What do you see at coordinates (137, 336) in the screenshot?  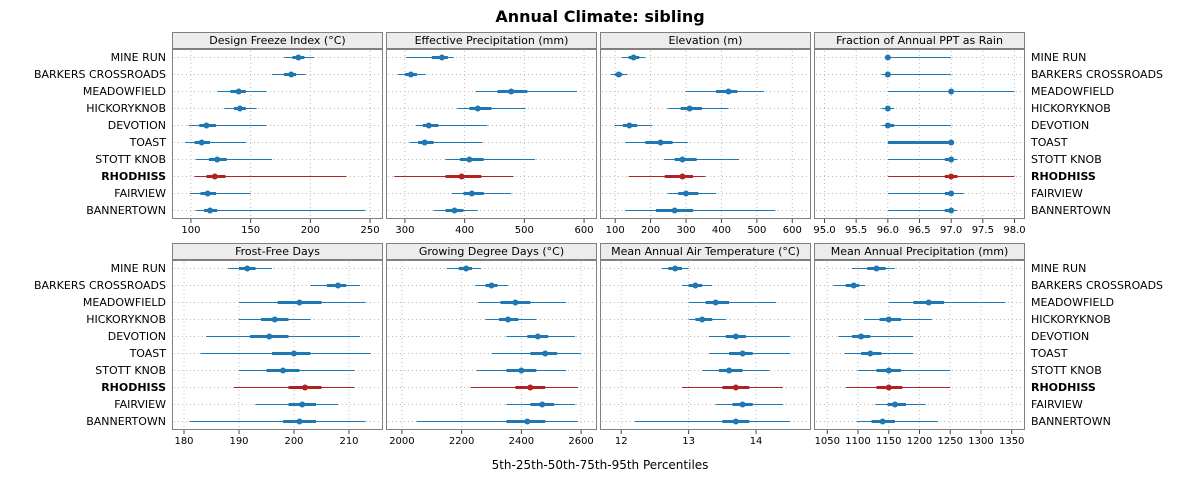 I see `station-label: DEVOTION` at bounding box center [137, 336].